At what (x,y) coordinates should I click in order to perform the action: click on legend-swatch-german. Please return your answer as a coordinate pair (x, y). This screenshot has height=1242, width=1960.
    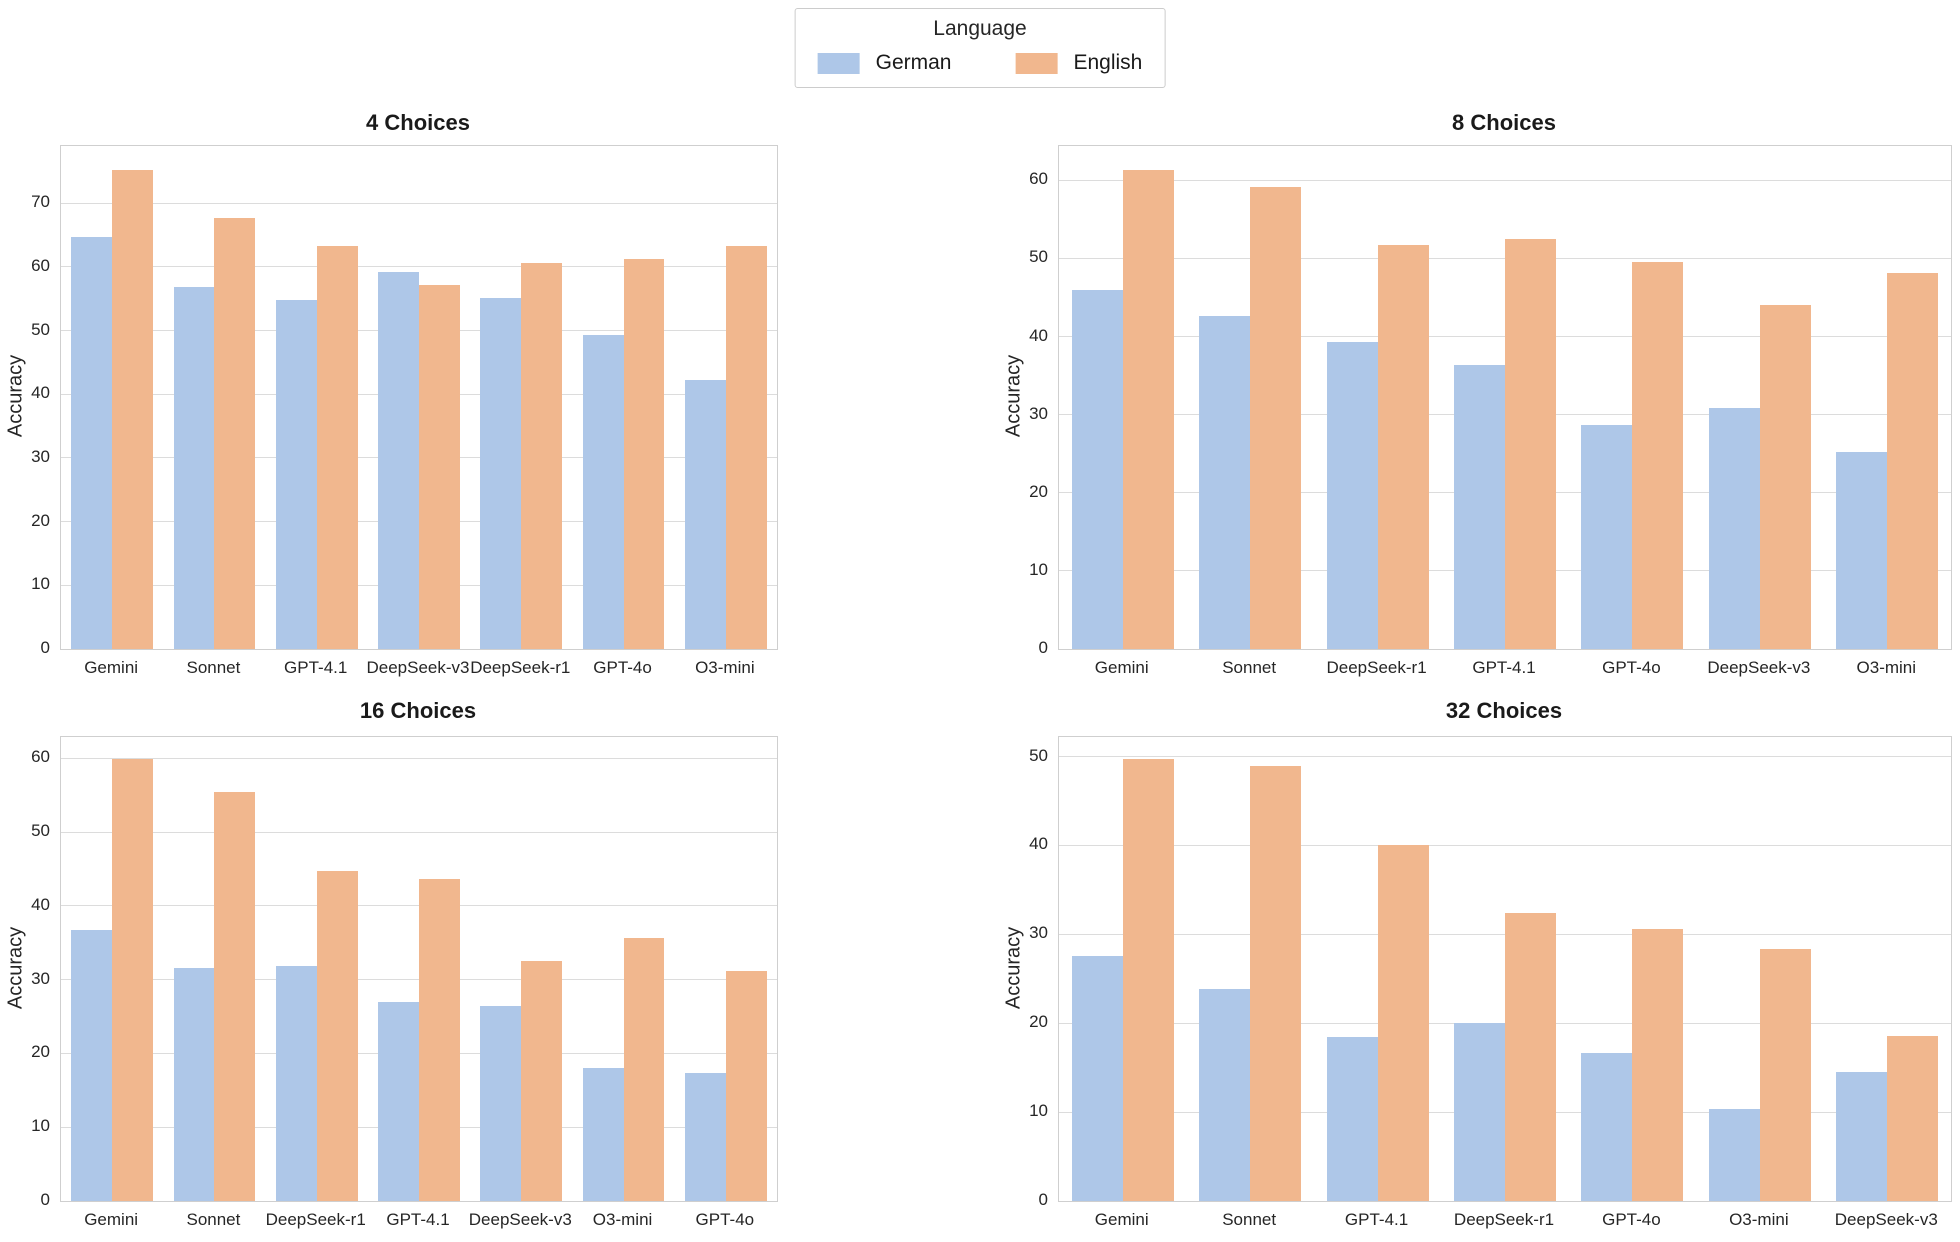
    Looking at the image, I should click on (838, 63).